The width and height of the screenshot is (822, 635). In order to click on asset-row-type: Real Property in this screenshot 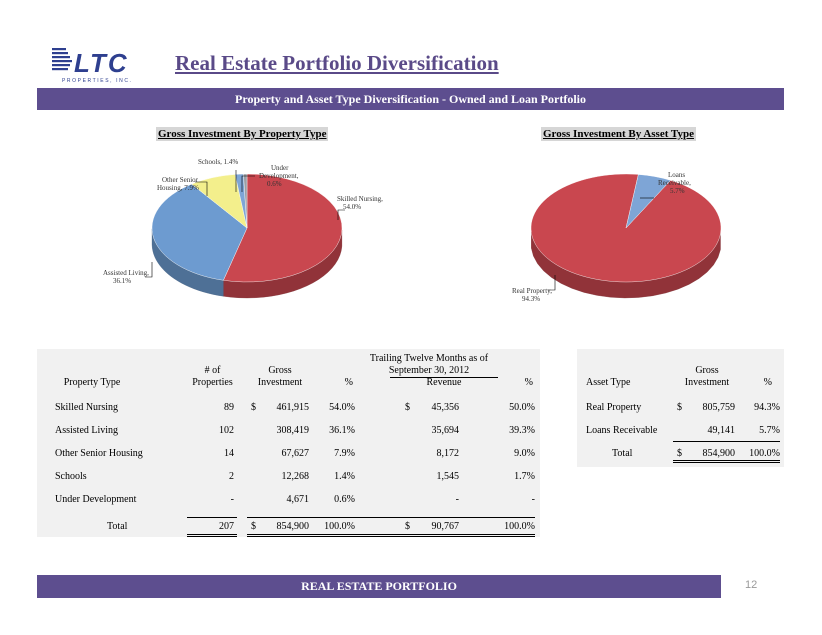, I will do `click(614, 407)`.